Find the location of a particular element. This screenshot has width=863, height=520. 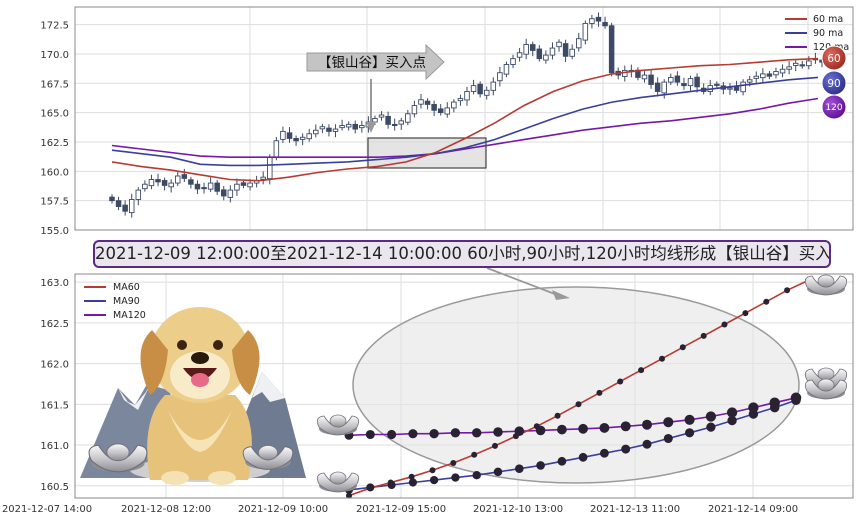

y-tick-label: 167.5 is located at coordinates (54, 84).